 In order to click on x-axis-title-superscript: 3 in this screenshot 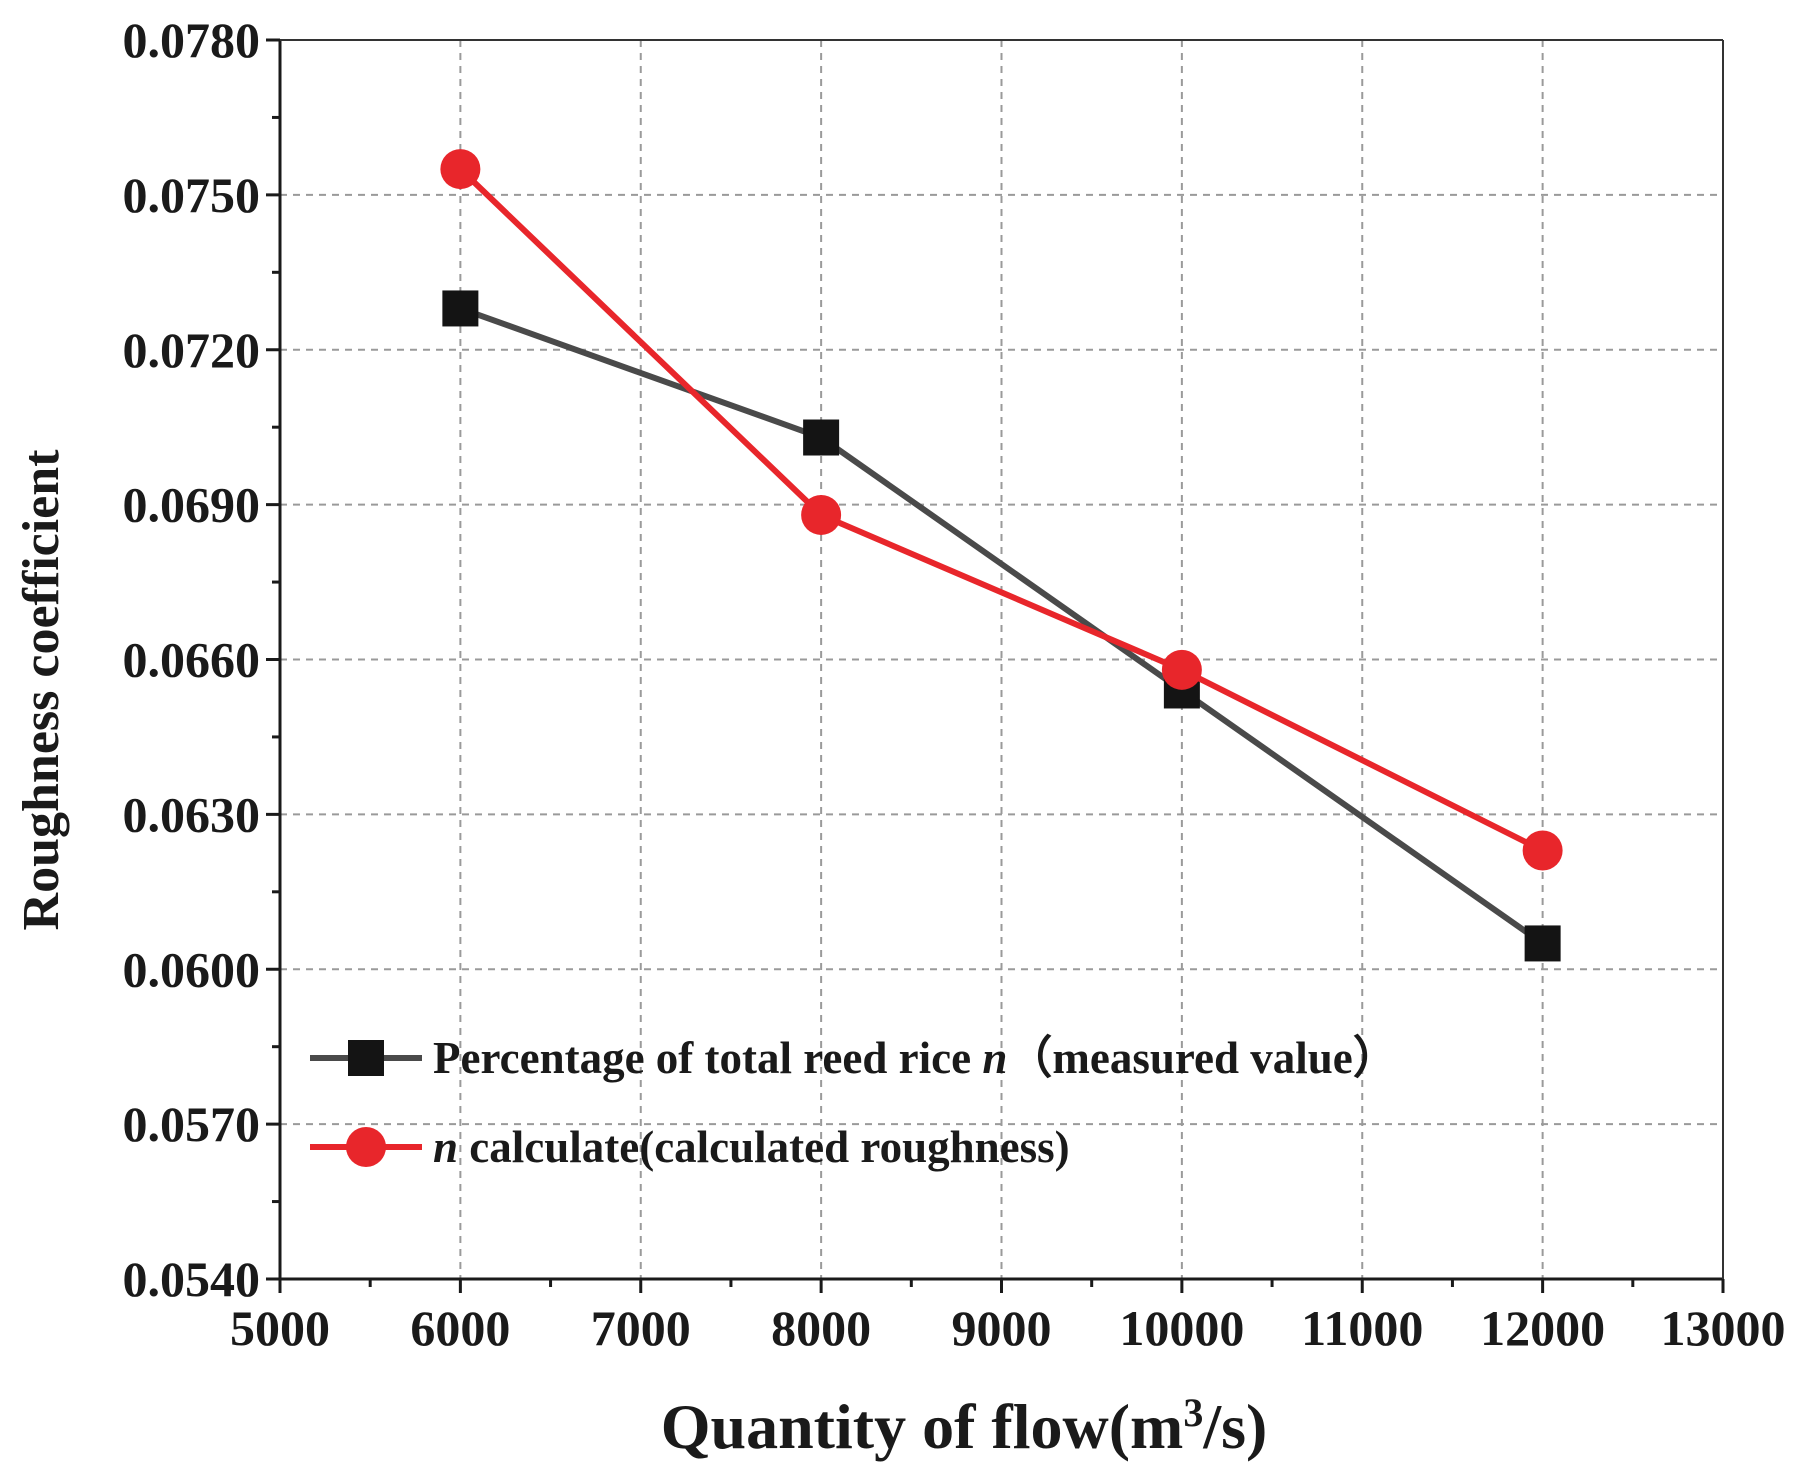, I will do `click(1193, 1412)`.